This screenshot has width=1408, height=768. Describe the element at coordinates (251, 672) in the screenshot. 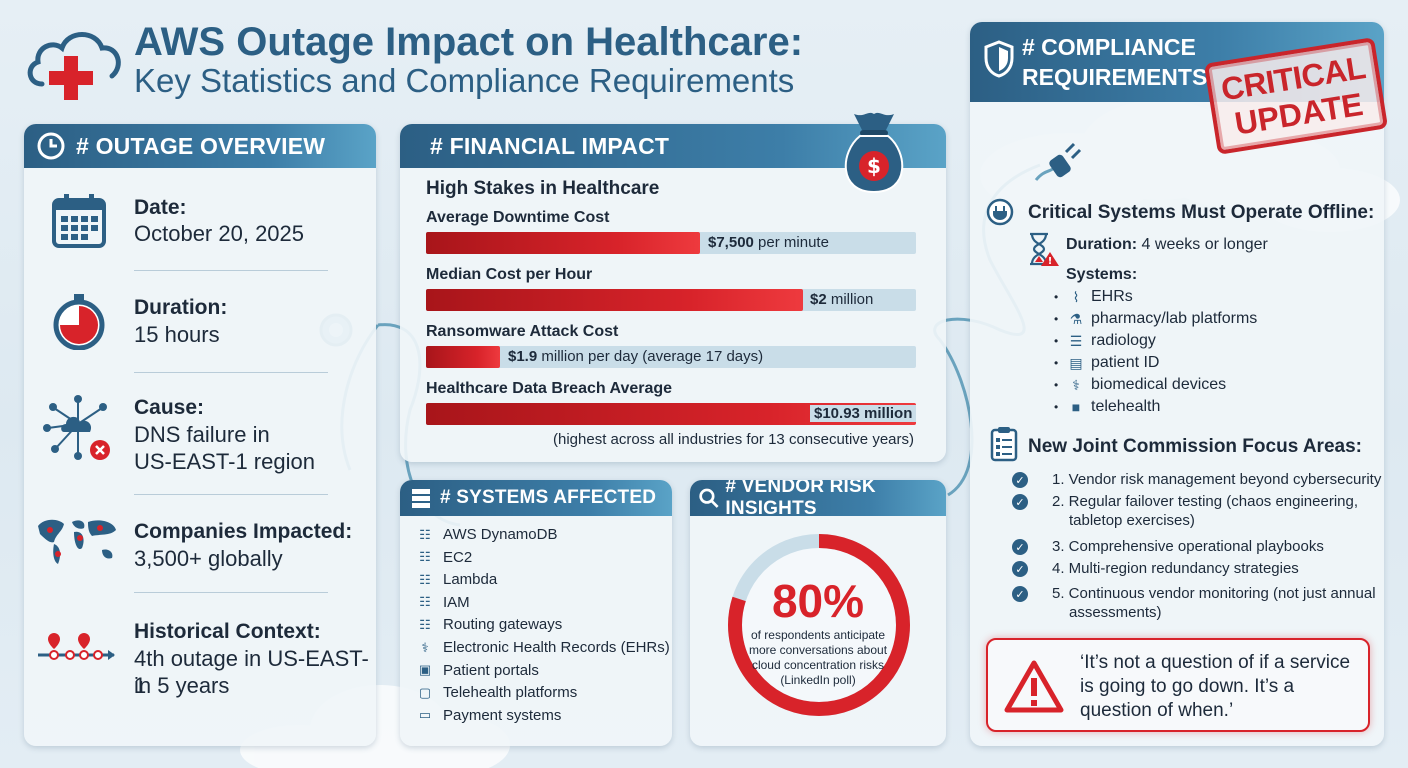

I see `historical-value-line1: 4th outage in US-EAST-1` at that location.